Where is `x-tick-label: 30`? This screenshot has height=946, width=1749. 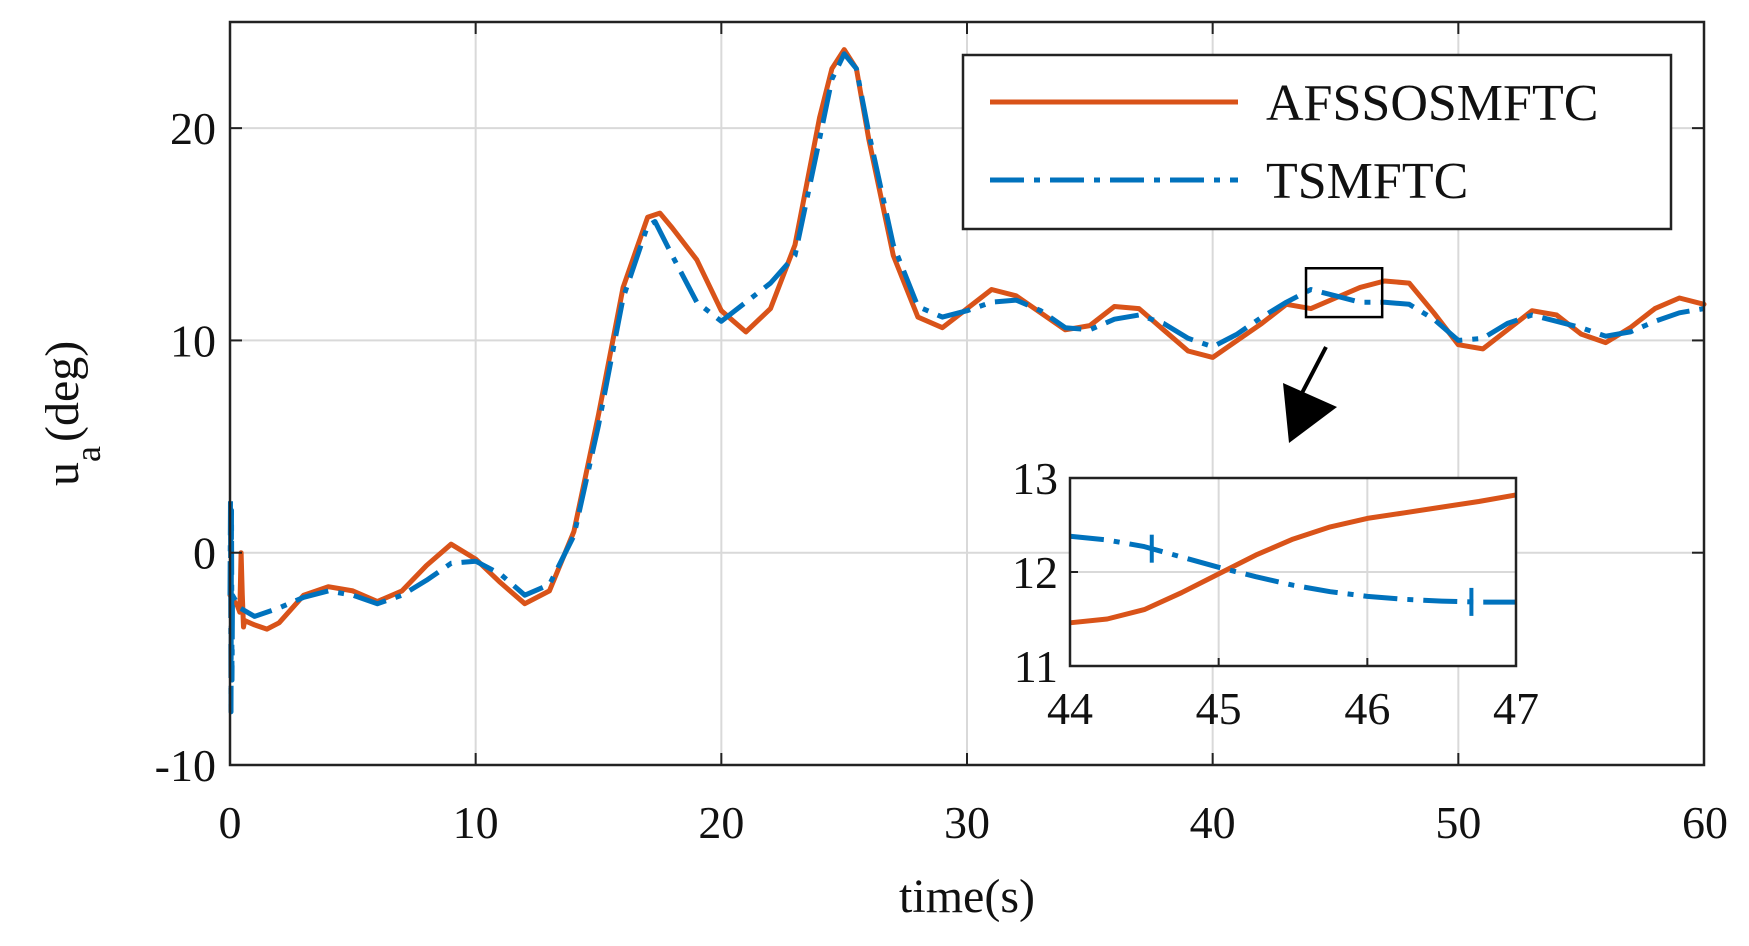
x-tick-label: 30 is located at coordinates (967, 822).